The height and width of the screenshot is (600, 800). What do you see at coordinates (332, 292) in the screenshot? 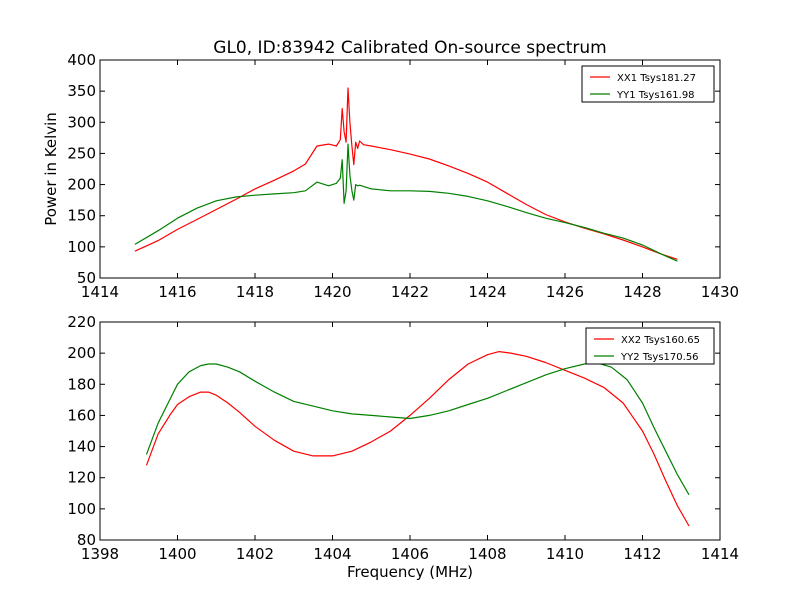
I see `x-tick-label: 1420` at bounding box center [332, 292].